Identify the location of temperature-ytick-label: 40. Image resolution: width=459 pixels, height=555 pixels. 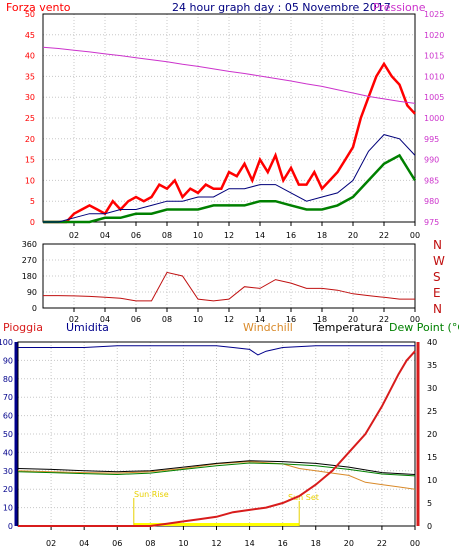
(432, 342).